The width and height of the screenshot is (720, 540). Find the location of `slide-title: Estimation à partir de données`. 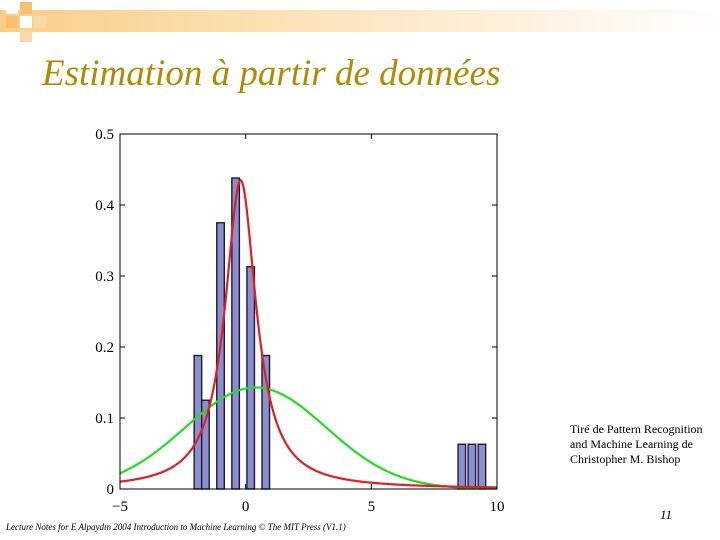

slide-title: Estimation à partir de données is located at coordinates (271, 73).